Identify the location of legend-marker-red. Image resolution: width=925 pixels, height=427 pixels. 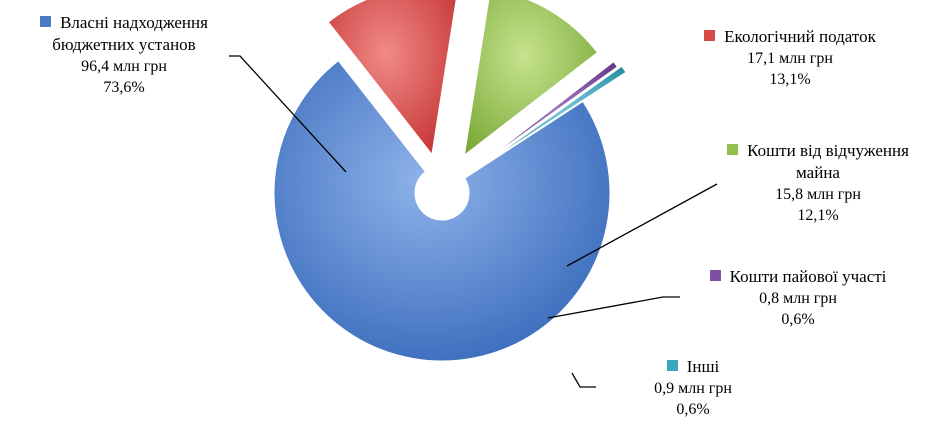
(709, 35).